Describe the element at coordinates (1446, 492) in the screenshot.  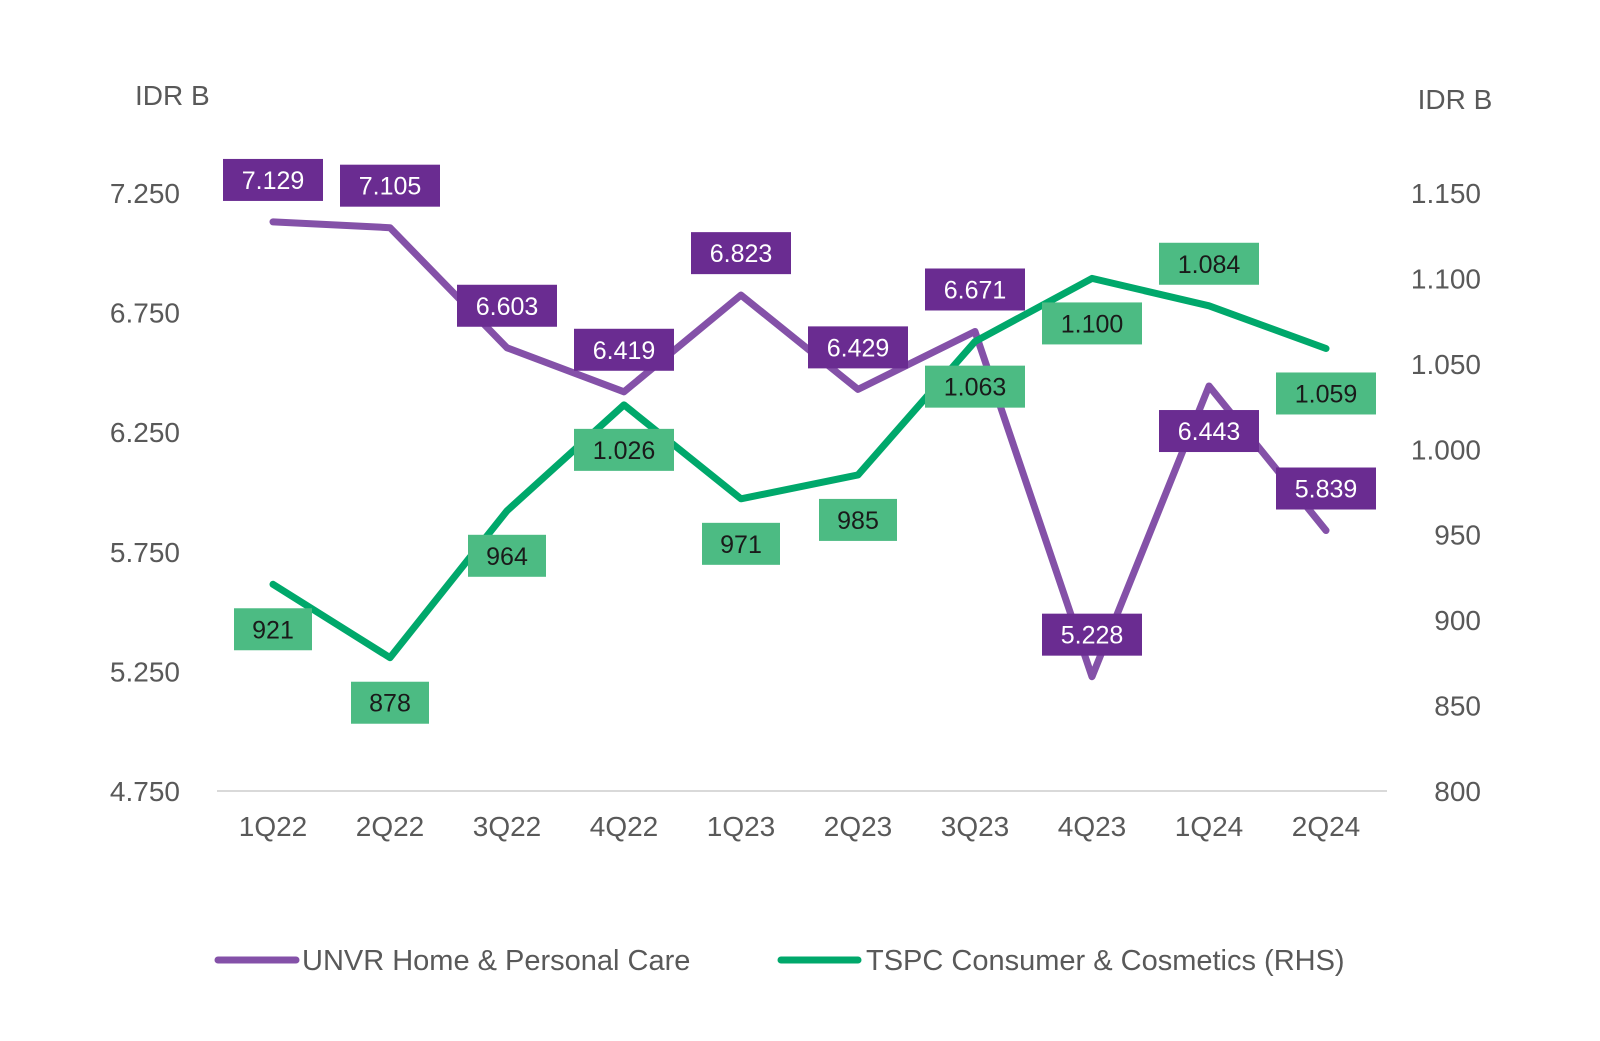
I see `y-right-axis: 800 850 900 950 1.000 1.050 1.100 1.150` at that location.